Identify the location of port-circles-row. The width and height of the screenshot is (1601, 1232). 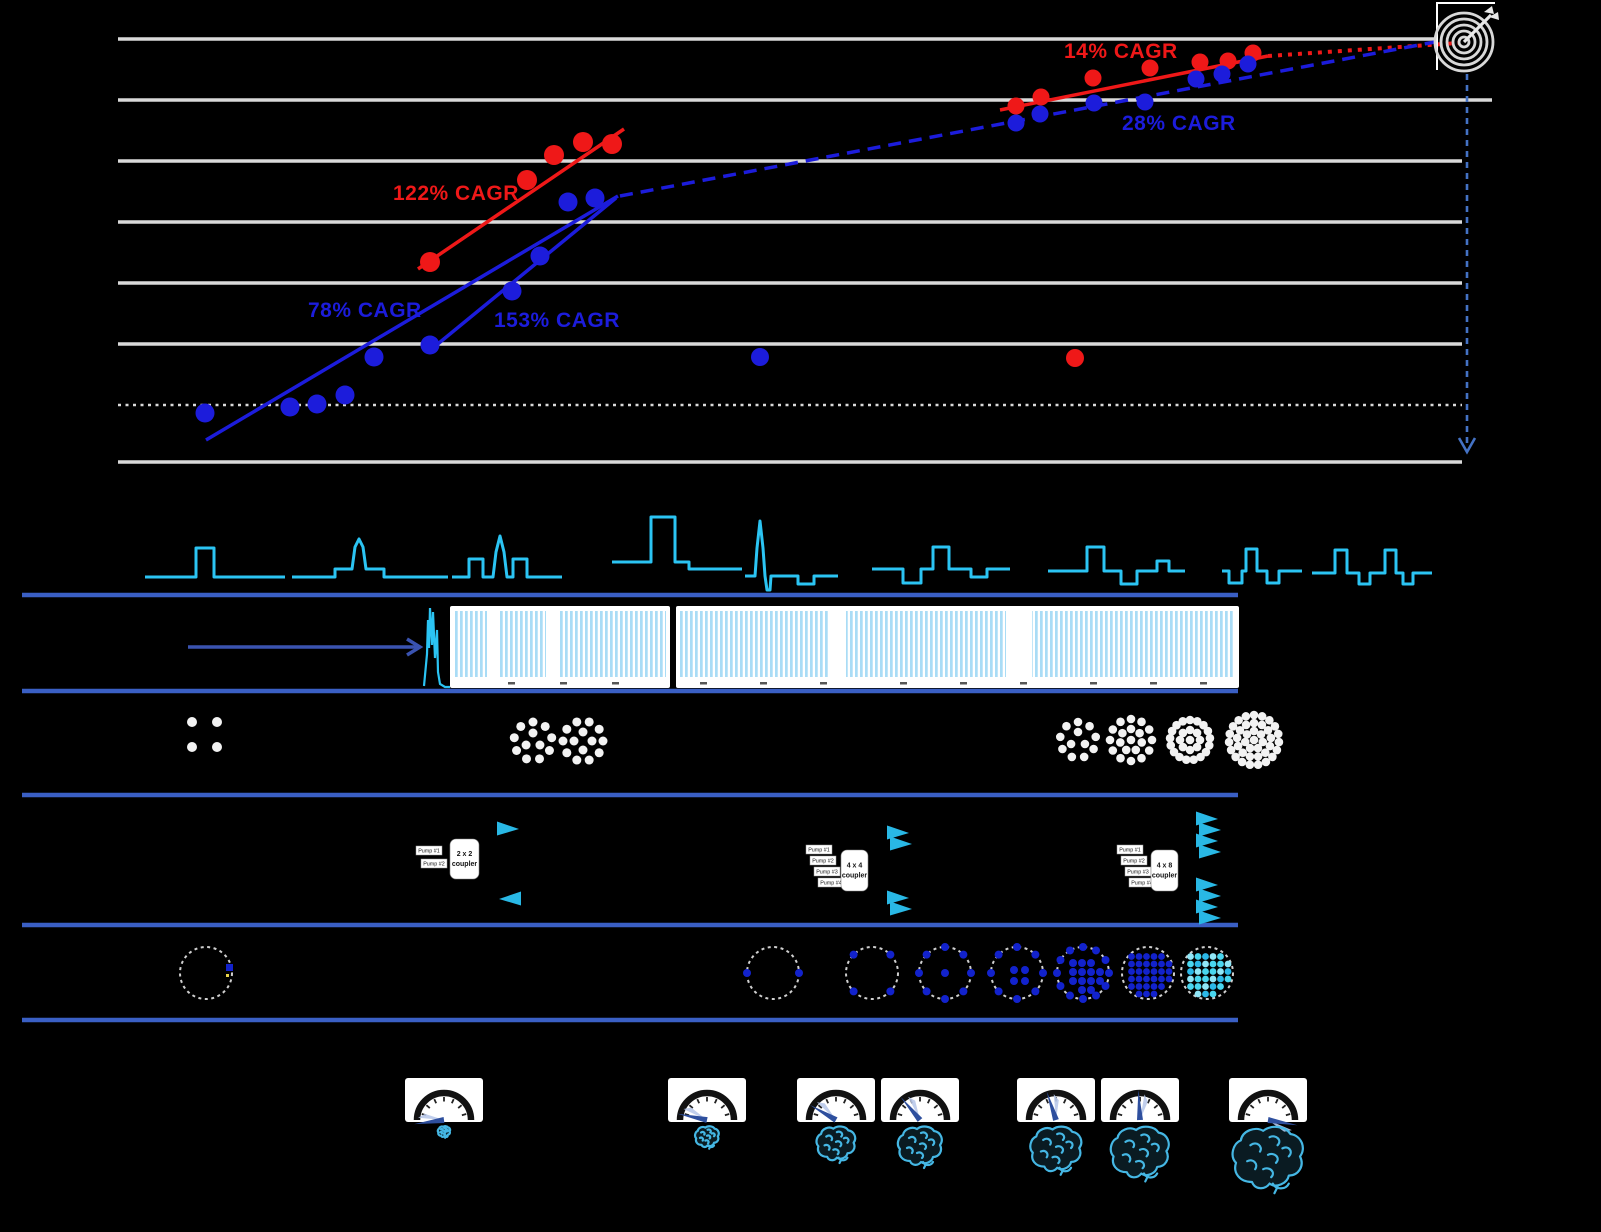
(706, 973).